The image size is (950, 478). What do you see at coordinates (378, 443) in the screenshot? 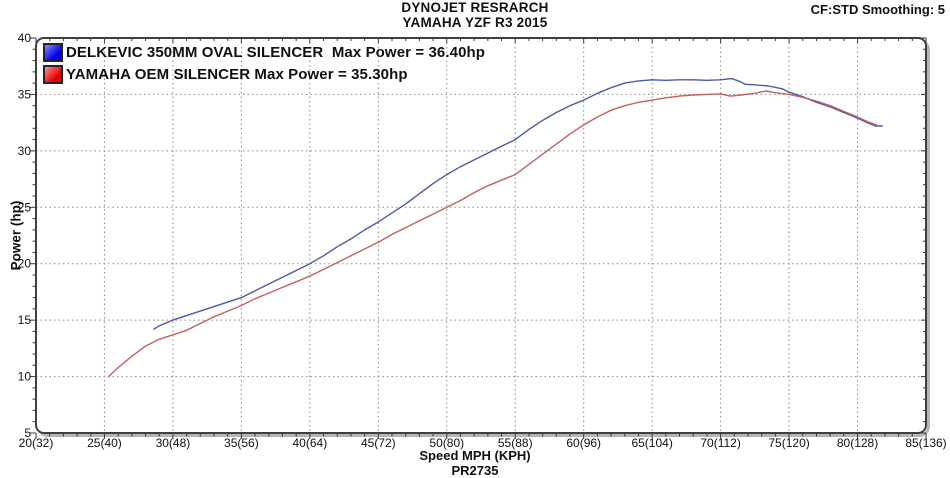
I see `x-tick-label: 45(72)` at bounding box center [378, 443].